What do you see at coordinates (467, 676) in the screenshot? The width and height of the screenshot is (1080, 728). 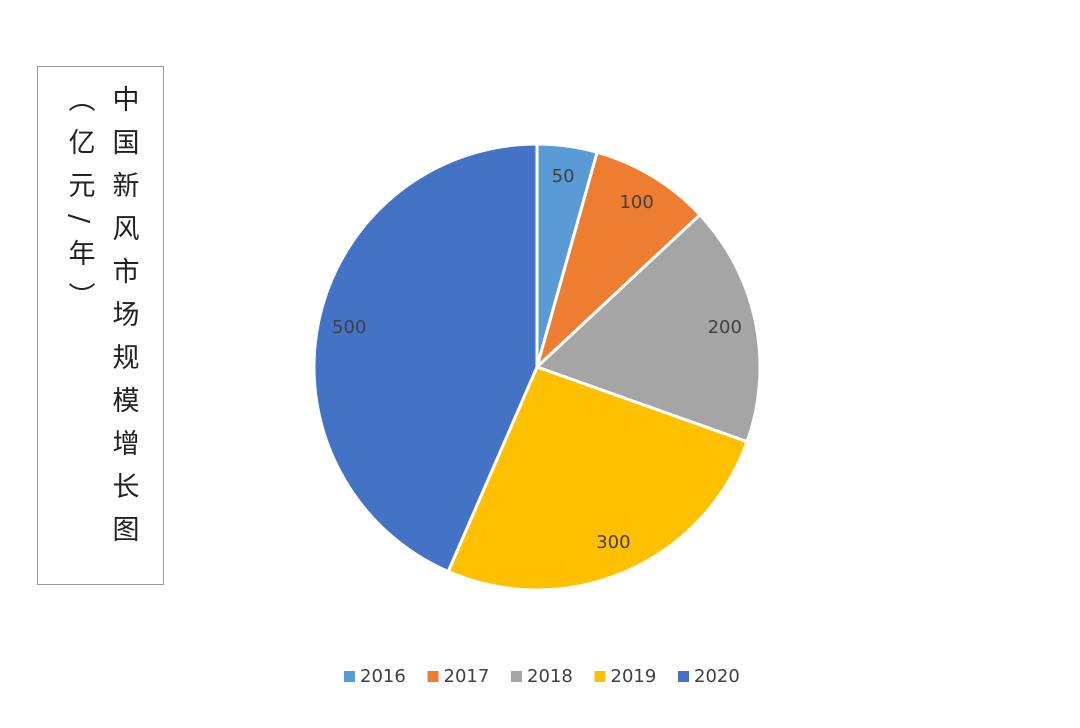 I see `legend-label: 2017` at bounding box center [467, 676].